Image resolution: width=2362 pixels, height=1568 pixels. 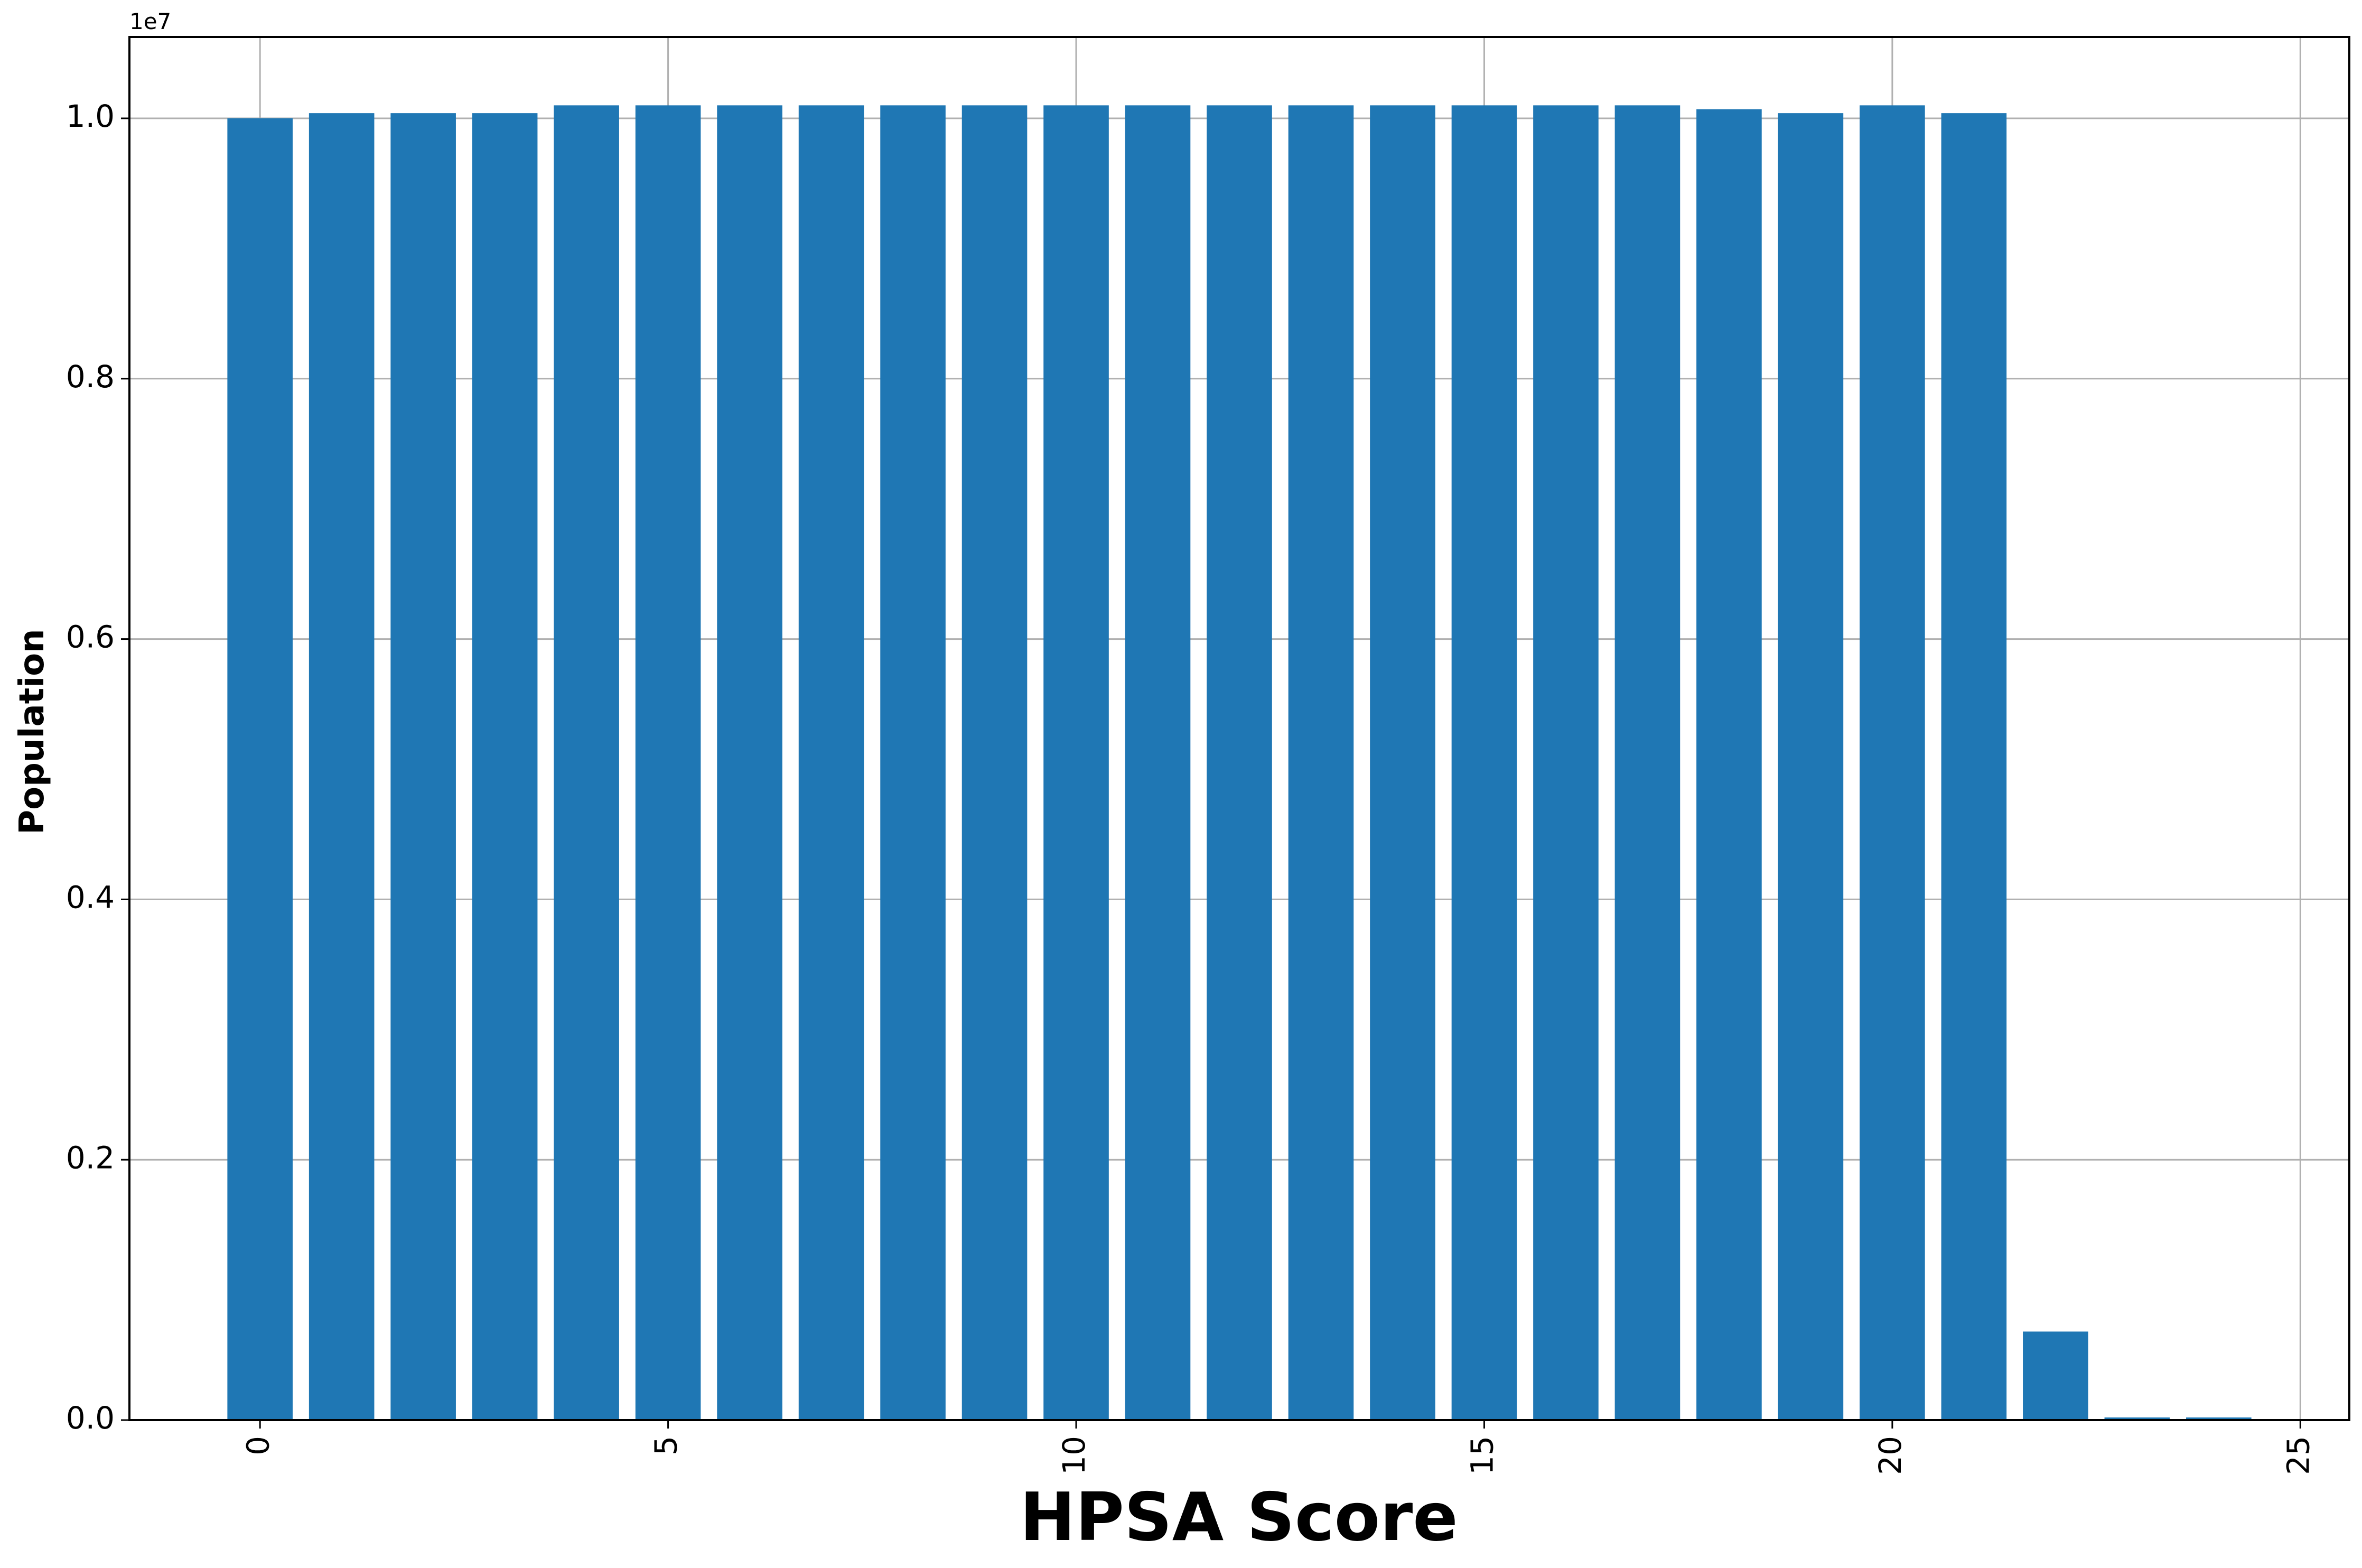 I want to click on y-tick-label: 1.0, so click(x=90, y=116).